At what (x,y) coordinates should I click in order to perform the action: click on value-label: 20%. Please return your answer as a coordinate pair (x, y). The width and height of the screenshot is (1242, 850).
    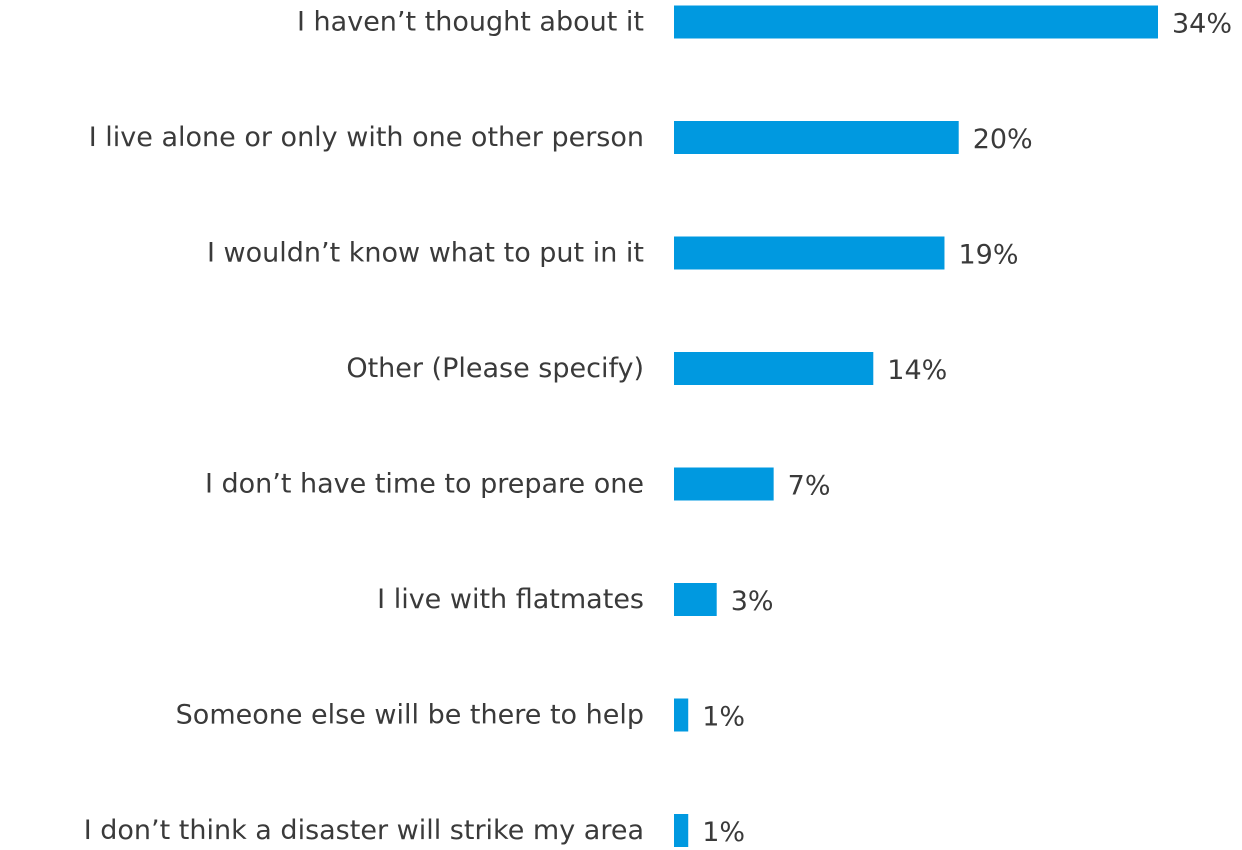
    Looking at the image, I should click on (1003, 139).